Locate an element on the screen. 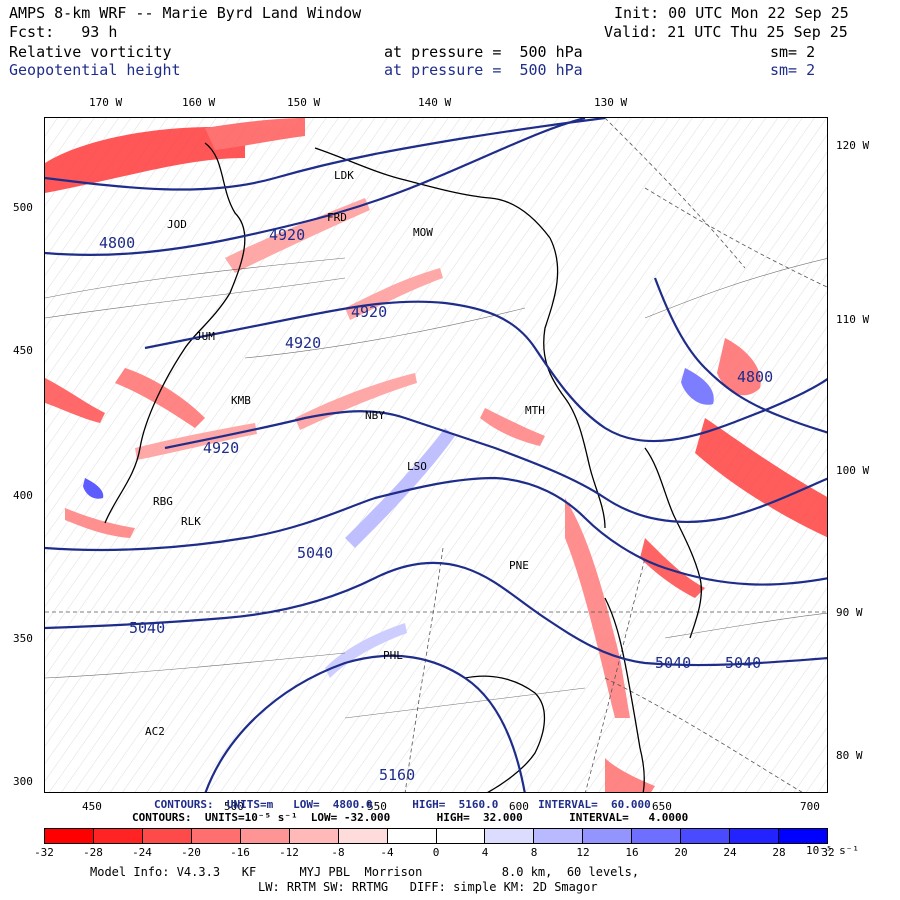 The width and height of the screenshot is (900, 900). height-label: 5160 is located at coordinates (397, 775).